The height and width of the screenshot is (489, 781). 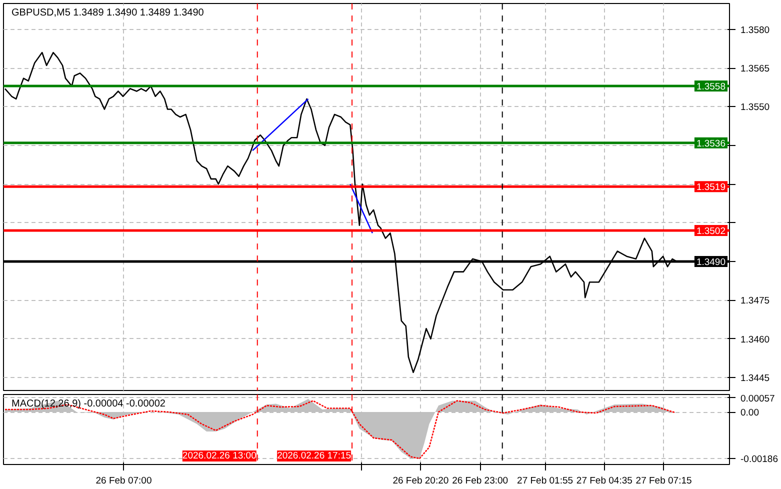 What do you see at coordinates (124, 481) in the screenshot?
I see `x-tick-label: 26 Feb 07:00` at bounding box center [124, 481].